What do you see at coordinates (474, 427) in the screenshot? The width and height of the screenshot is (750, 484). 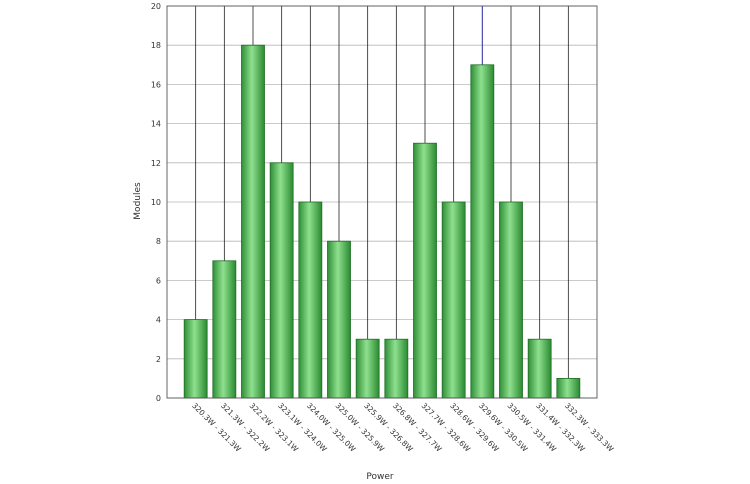 I see `x-tick-label: 328.6W - 329.6W` at bounding box center [474, 427].